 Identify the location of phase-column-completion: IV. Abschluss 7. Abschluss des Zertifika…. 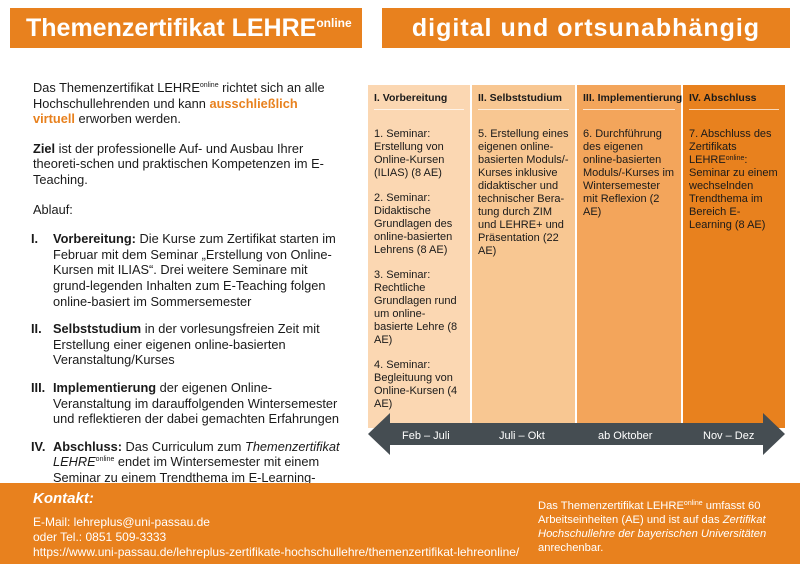
(734, 256).